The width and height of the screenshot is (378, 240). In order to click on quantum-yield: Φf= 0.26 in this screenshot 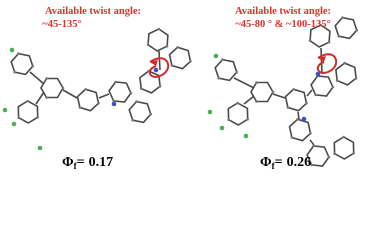, I will do `click(285, 163)`.